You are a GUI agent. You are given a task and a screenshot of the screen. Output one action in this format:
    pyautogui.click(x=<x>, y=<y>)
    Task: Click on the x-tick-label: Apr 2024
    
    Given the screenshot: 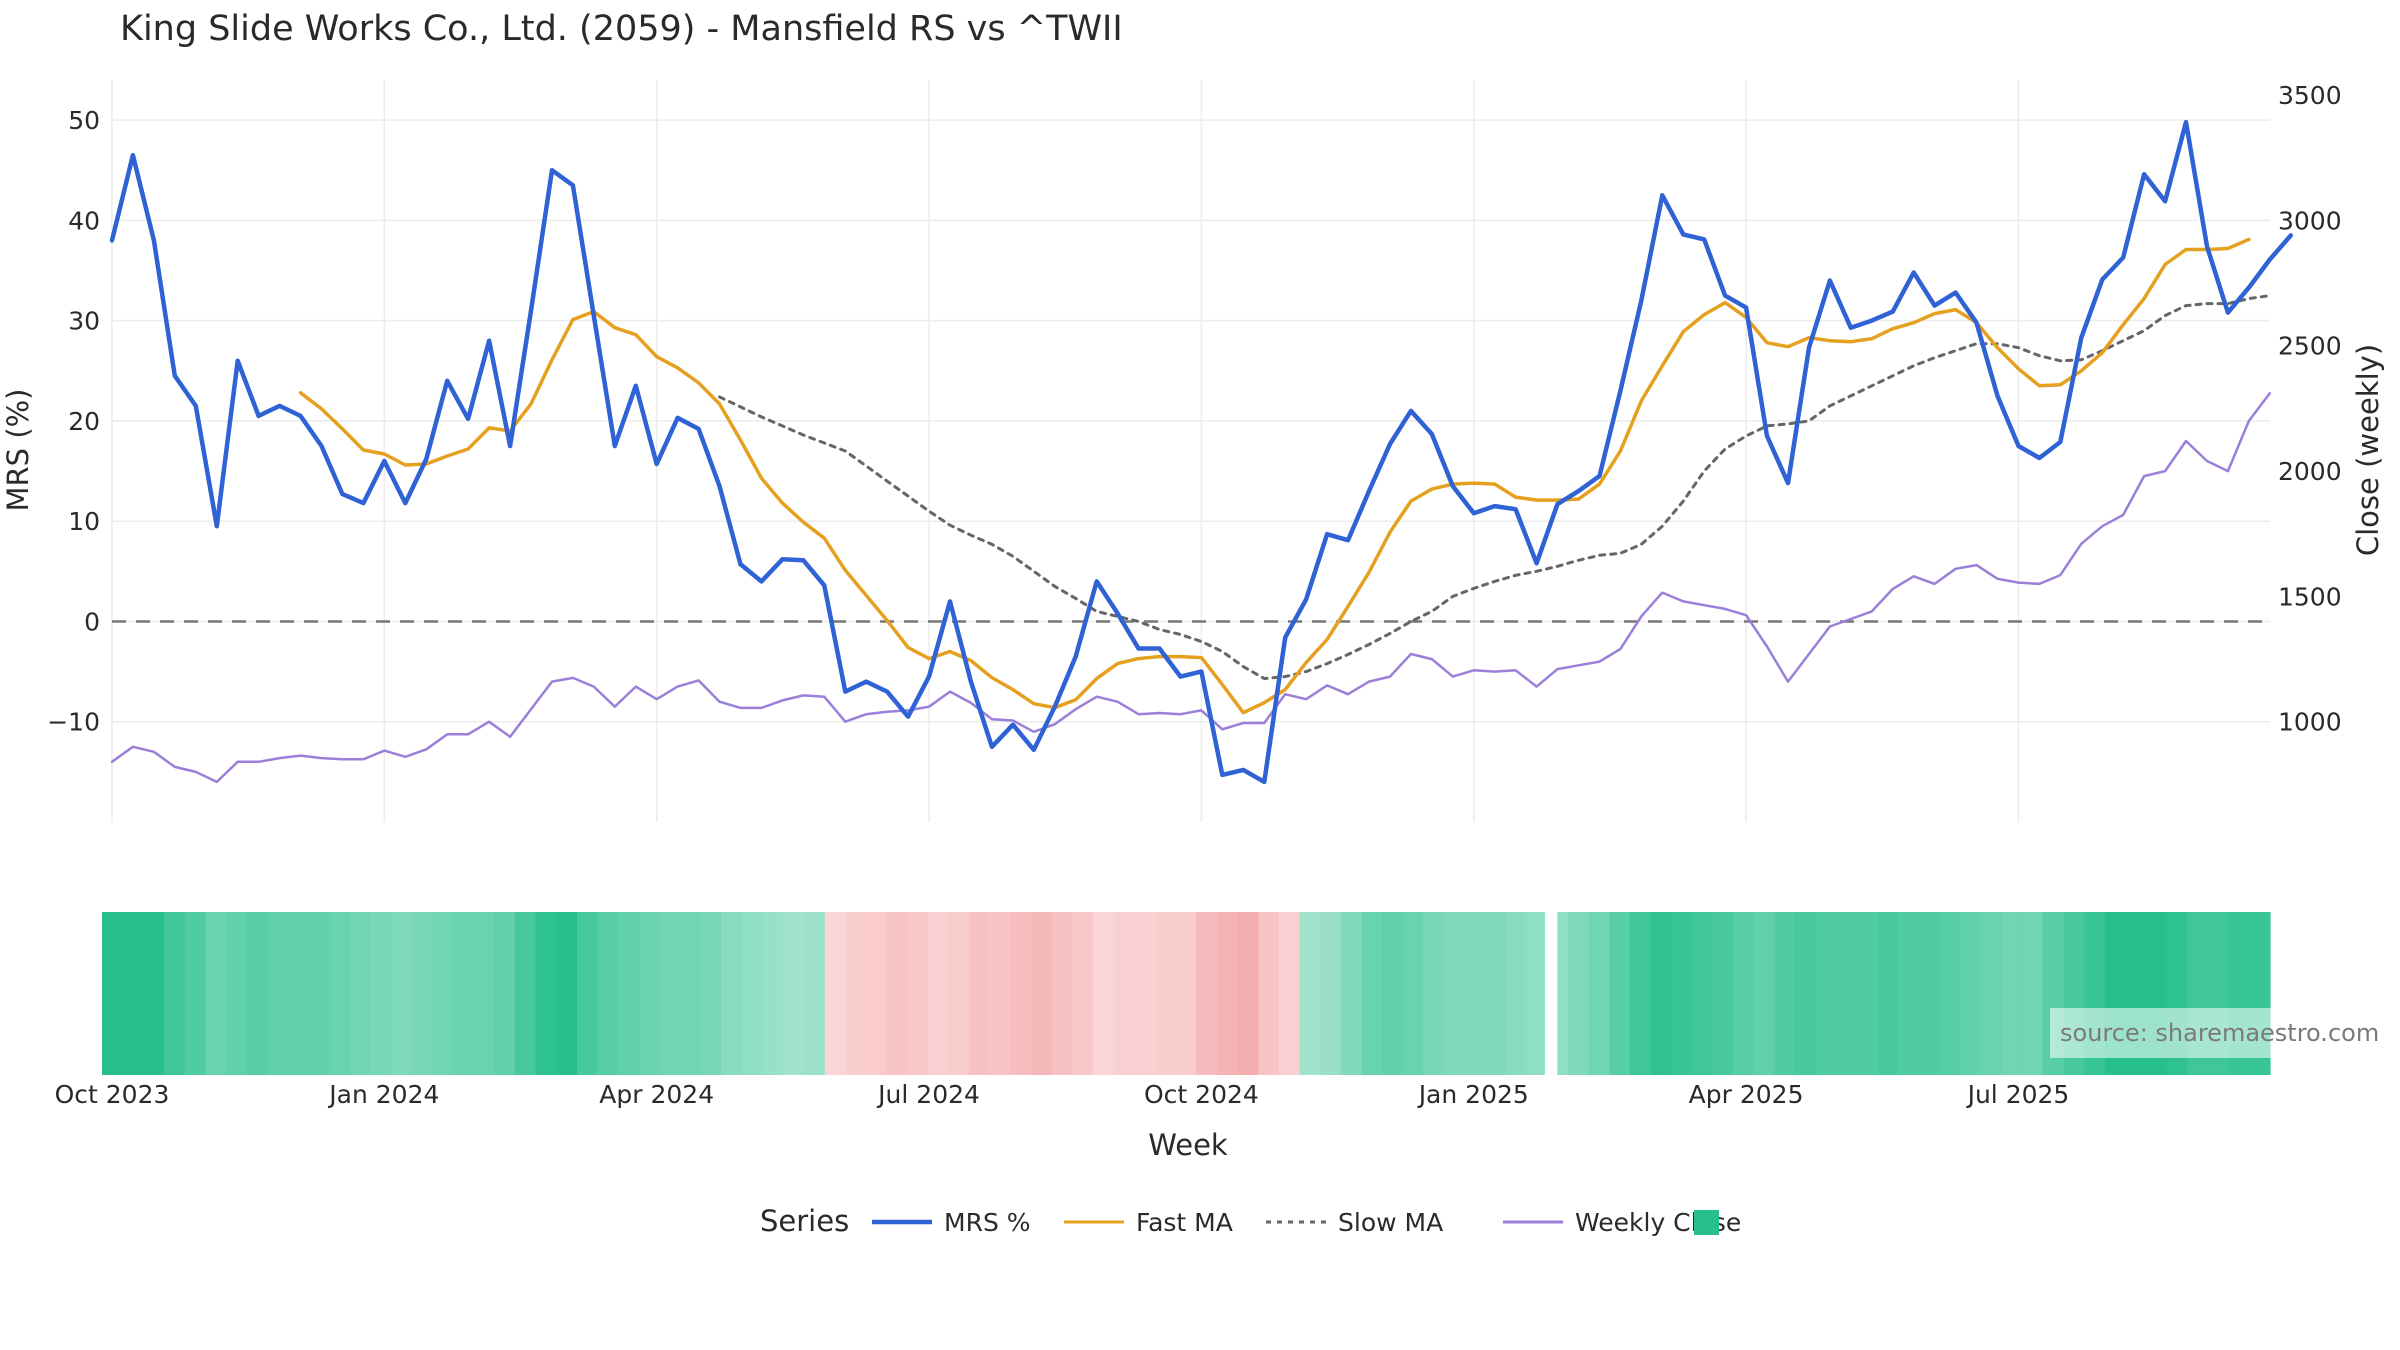 What is the action you would take?
    pyautogui.click(x=656, y=1094)
    